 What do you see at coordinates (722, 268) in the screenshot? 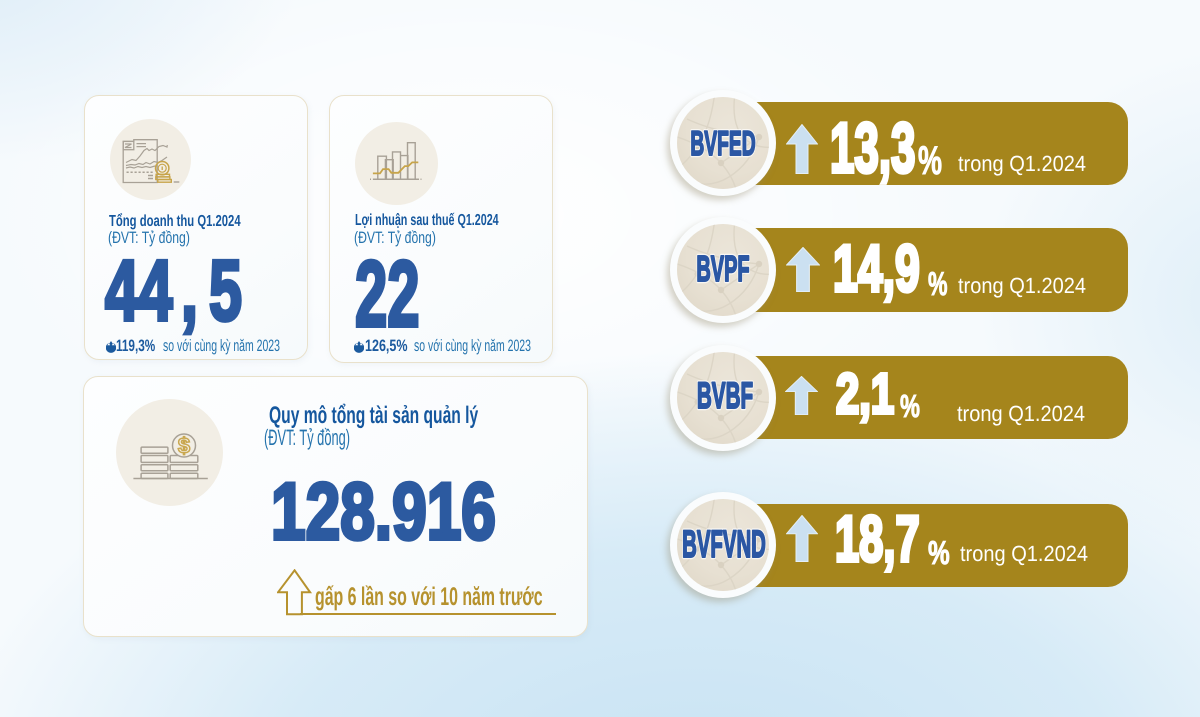
I see `svg-text: BVPF` at bounding box center [722, 268].